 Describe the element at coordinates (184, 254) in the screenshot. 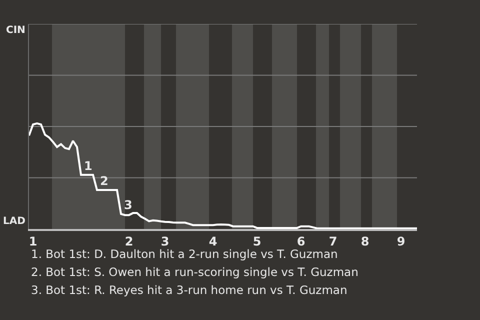

I see `text: 1. Bot 1st: D. Daulton hit a 2-run single vs T. Guzman` at that location.